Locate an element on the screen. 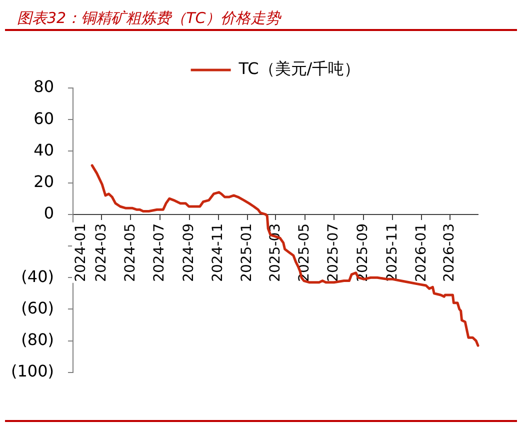  y-tick-label: 40 is located at coordinates (44, 150).